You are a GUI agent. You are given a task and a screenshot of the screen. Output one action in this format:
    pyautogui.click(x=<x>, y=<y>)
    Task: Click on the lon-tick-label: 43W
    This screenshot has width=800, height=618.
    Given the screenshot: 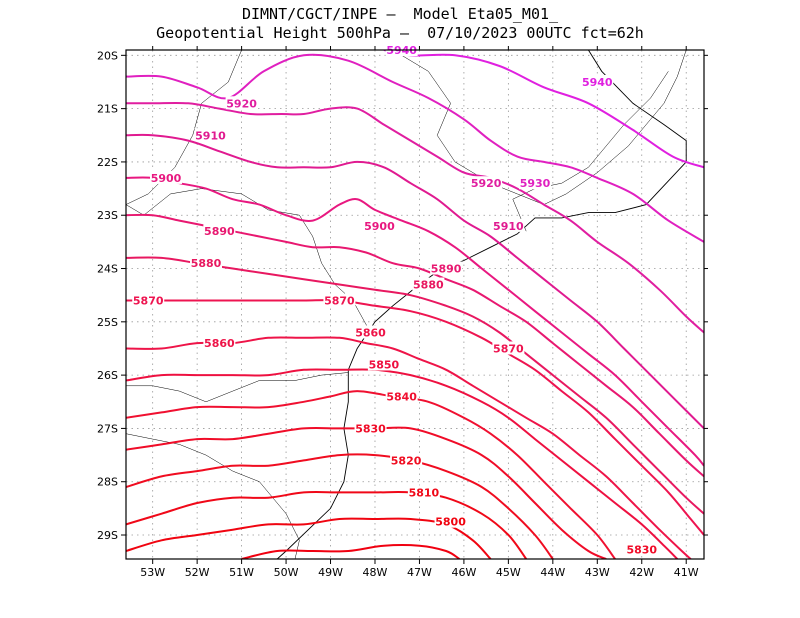 What is the action you would take?
    pyautogui.click(x=597, y=572)
    